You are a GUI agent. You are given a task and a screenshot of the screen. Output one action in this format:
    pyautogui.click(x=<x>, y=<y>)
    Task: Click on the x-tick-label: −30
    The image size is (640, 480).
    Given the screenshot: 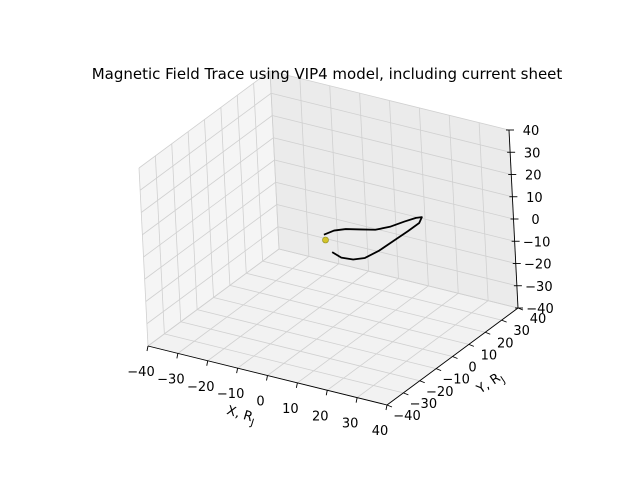 What is the action you would take?
    pyautogui.click(x=170, y=379)
    